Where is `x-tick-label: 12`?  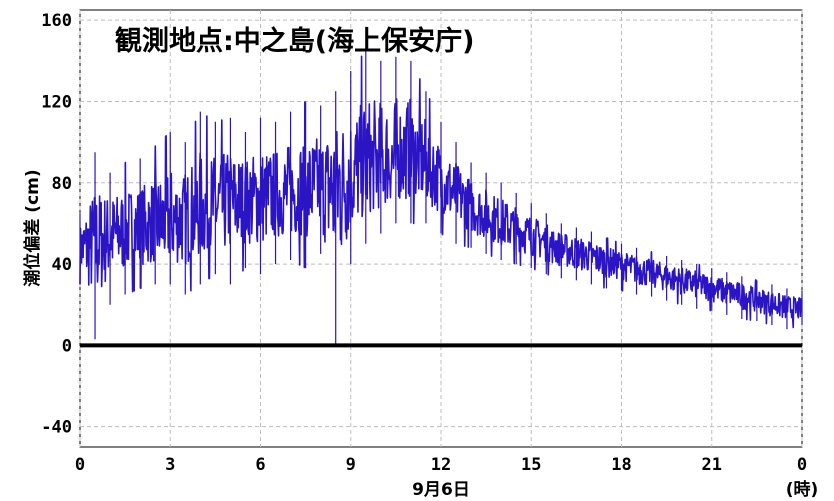 x-tick-label: 12 is located at coordinates (441, 465).